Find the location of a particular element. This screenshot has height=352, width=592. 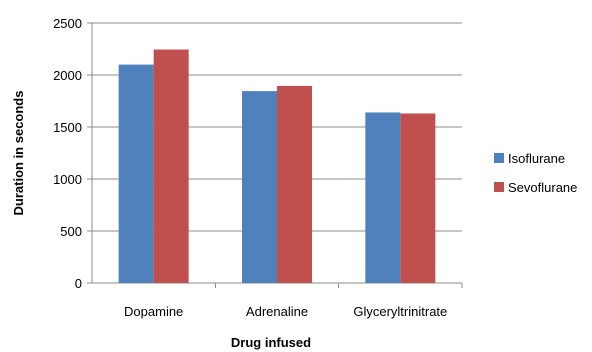

x-tick-label: Glyceryltrinitrate is located at coordinates (400, 311).